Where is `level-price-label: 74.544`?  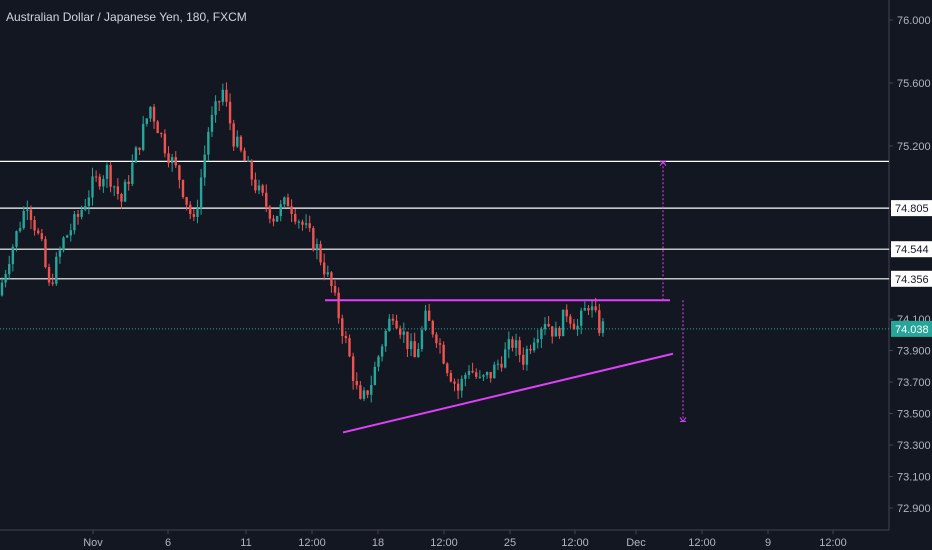 level-price-label: 74.544 is located at coordinates (912, 250).